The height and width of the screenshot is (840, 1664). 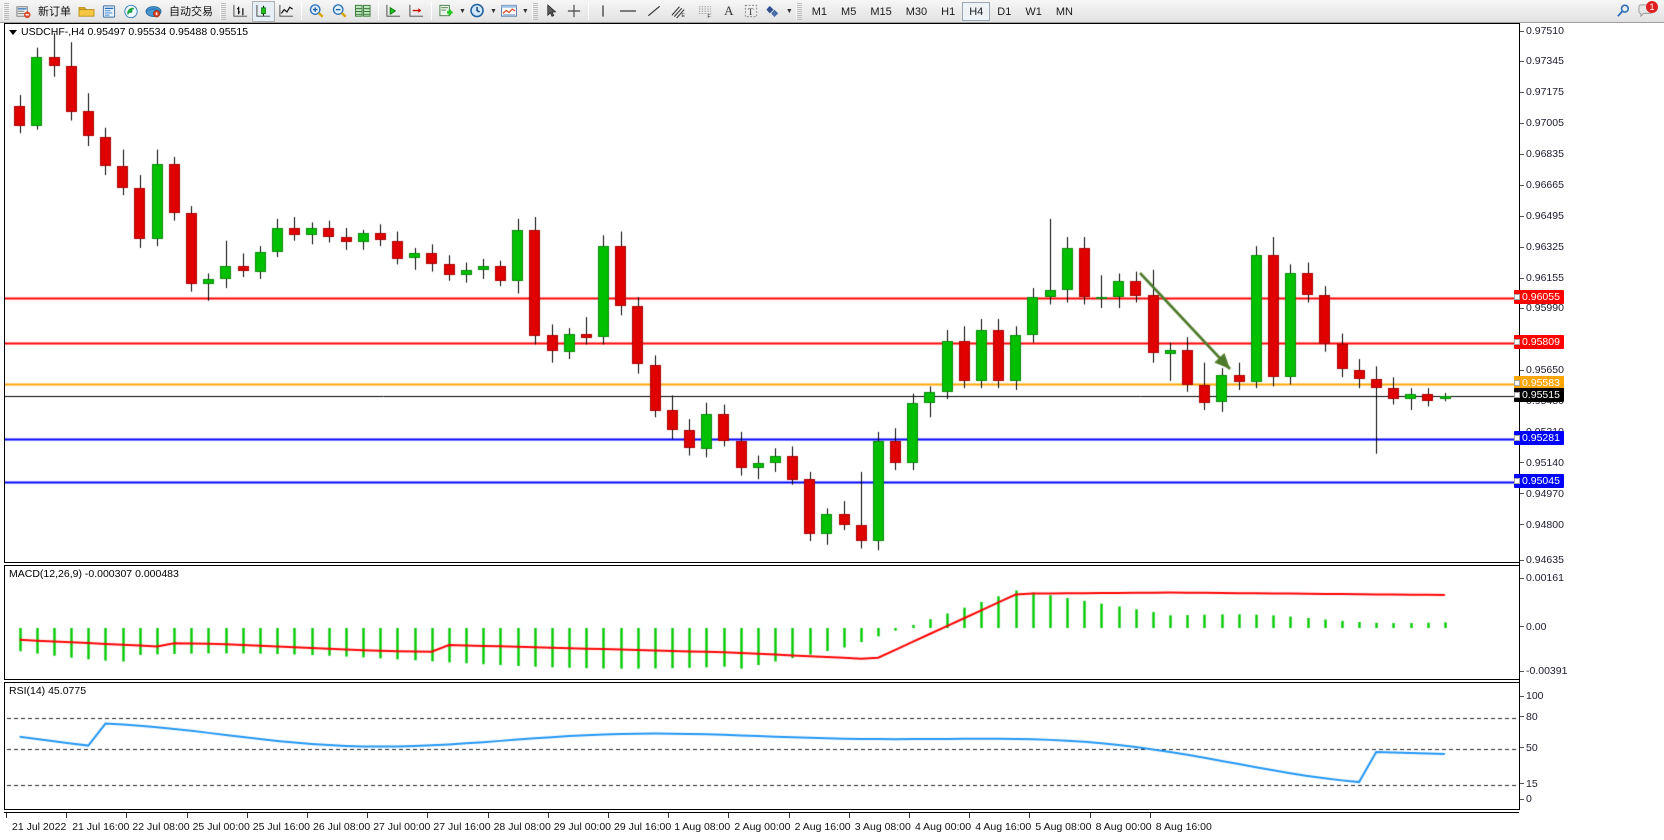 I want to click on chevron-down-icon-3: ▼, so click(x=525, y=11).